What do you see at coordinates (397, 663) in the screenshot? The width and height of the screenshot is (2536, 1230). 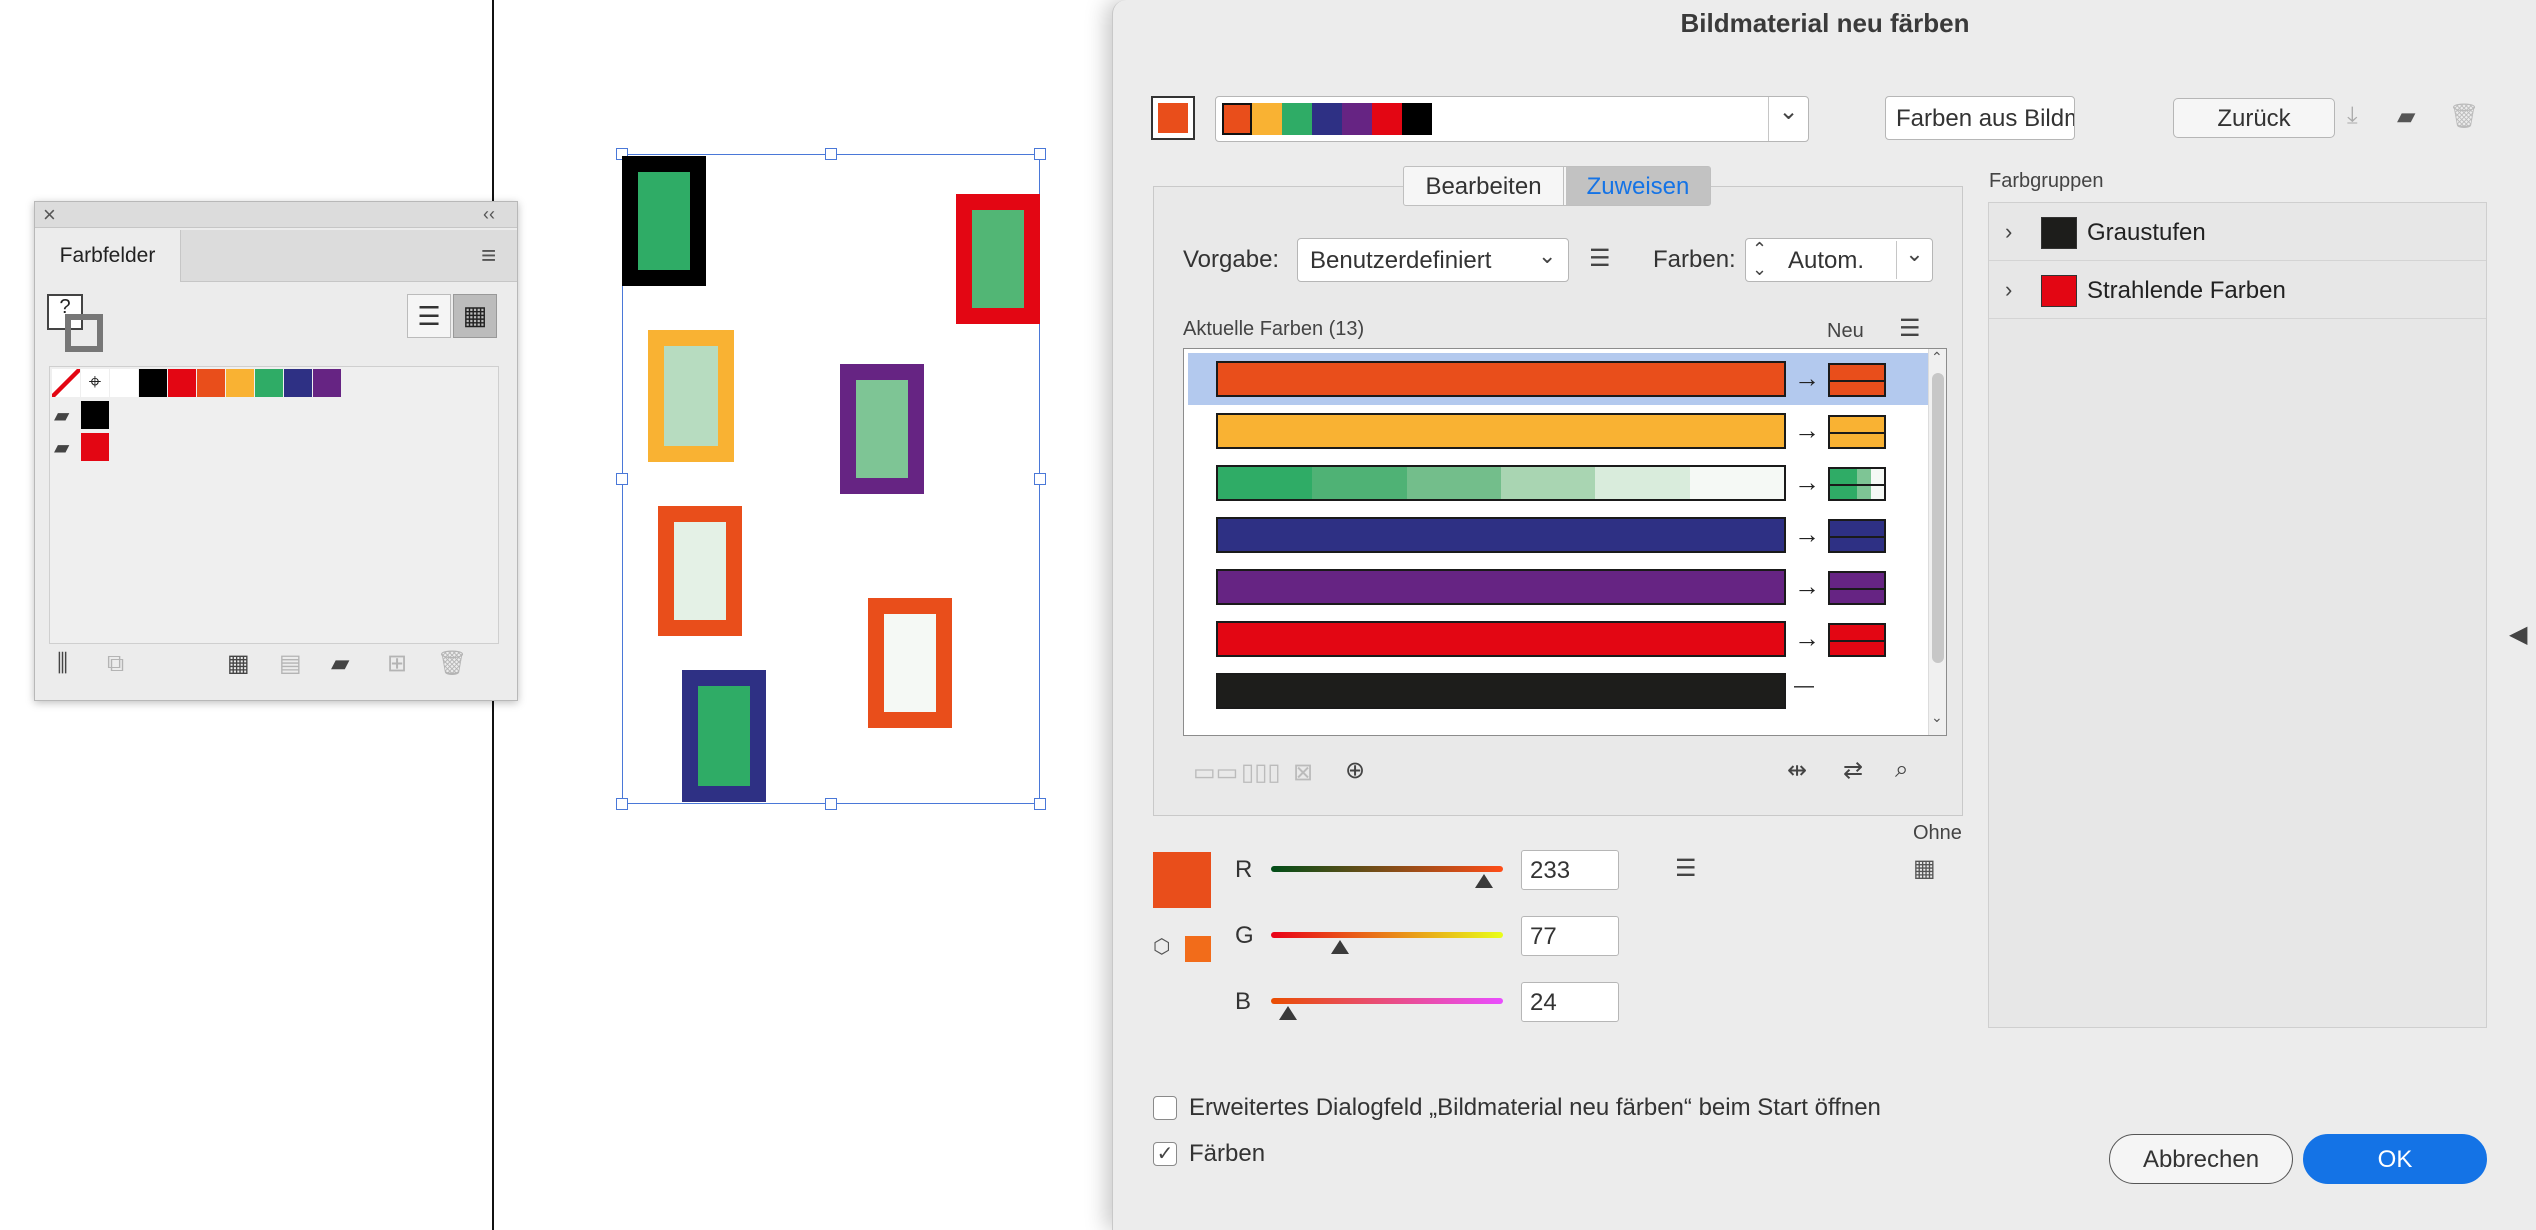 I see `new-swatch-icon: ⊞` at bounding box center [397, 663].